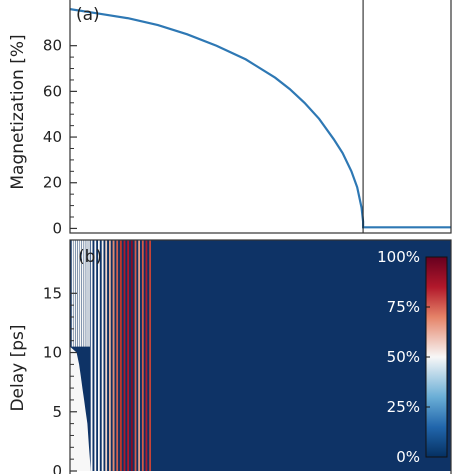 This screenshot has width=474, height=474. What do you see at coordinates (18, 111) in the screenshot?
I see `magnetization-axis-title: Magnetization [%]` at bounding box center [18, 111].